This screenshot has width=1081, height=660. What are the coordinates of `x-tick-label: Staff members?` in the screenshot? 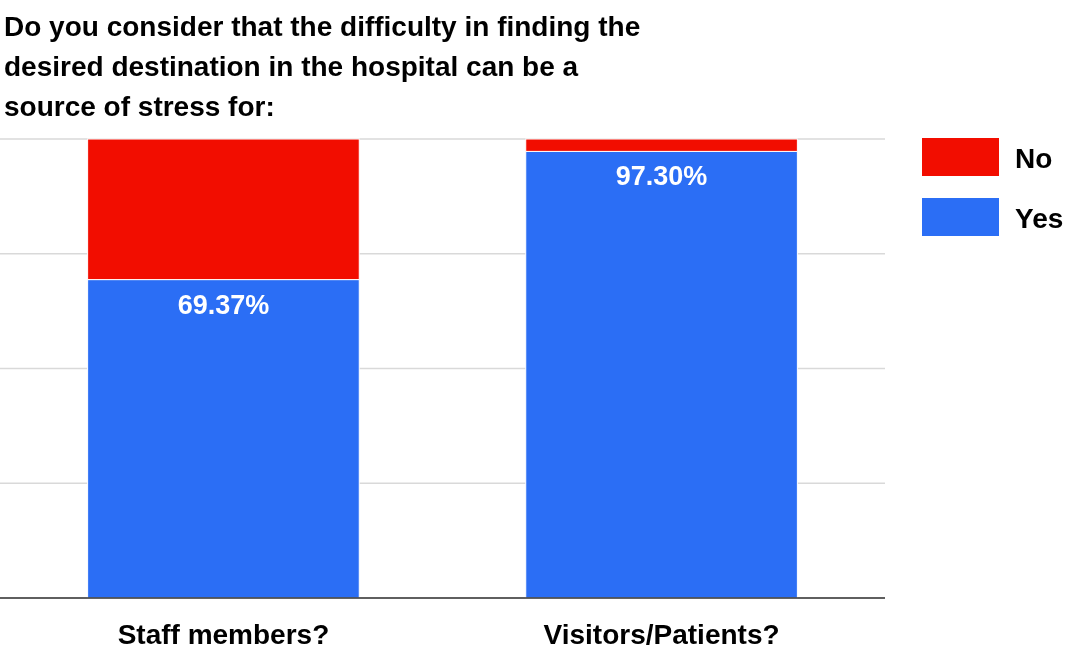 It's located at (223, 634).